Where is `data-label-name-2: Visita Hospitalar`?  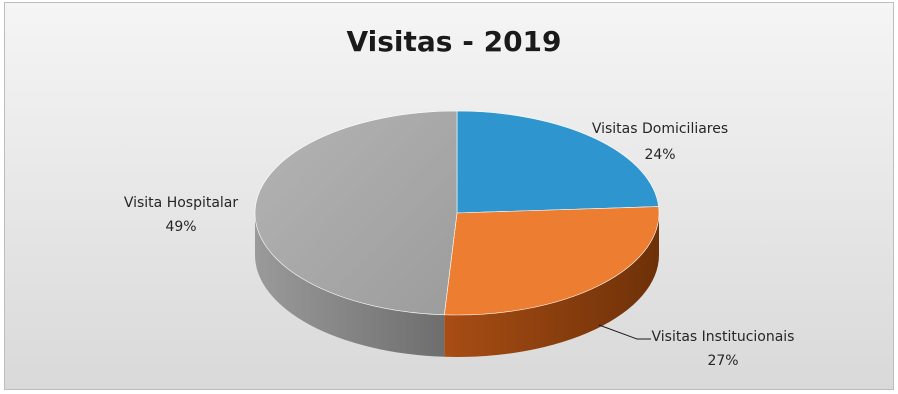 data-label-name-2: Visita Hospitalar is located at coordinates (181, 203).